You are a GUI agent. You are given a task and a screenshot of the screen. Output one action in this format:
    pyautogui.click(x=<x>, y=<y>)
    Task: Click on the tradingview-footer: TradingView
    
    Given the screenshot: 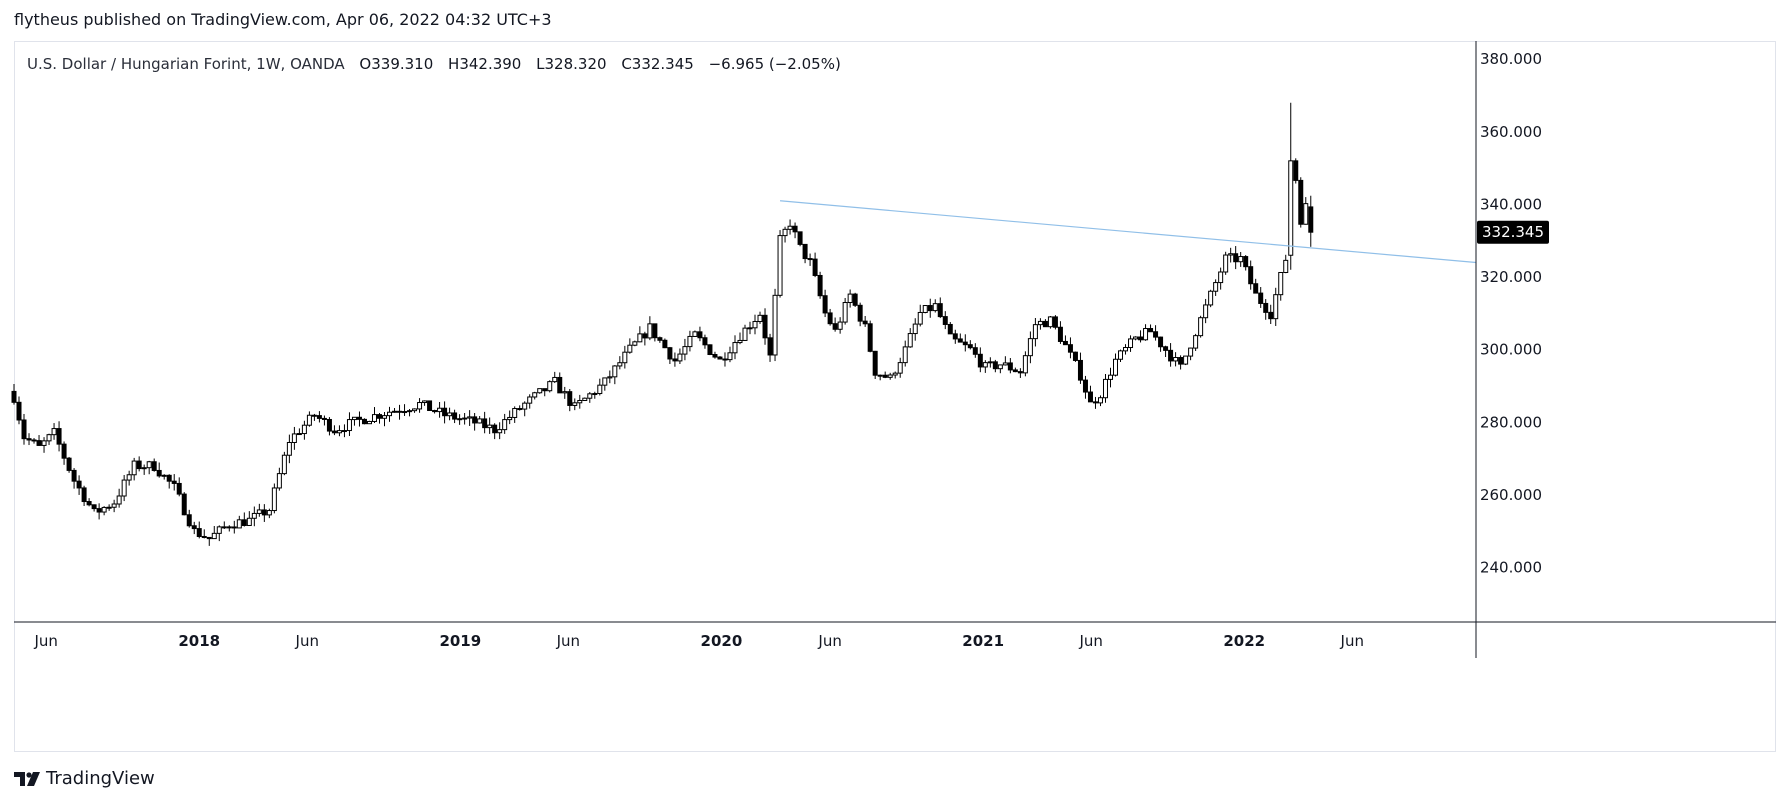 What is the action you would take?
    pyautogui.click(x=84, y=778)
    